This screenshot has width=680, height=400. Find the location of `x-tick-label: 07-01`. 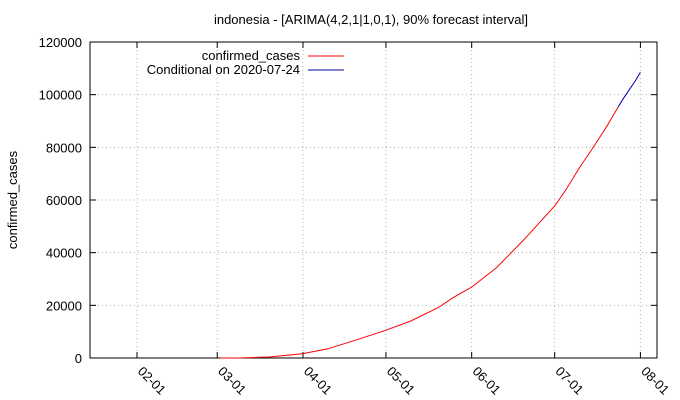

x-tick-label: 07-01 is located at coordinates (570, 381).